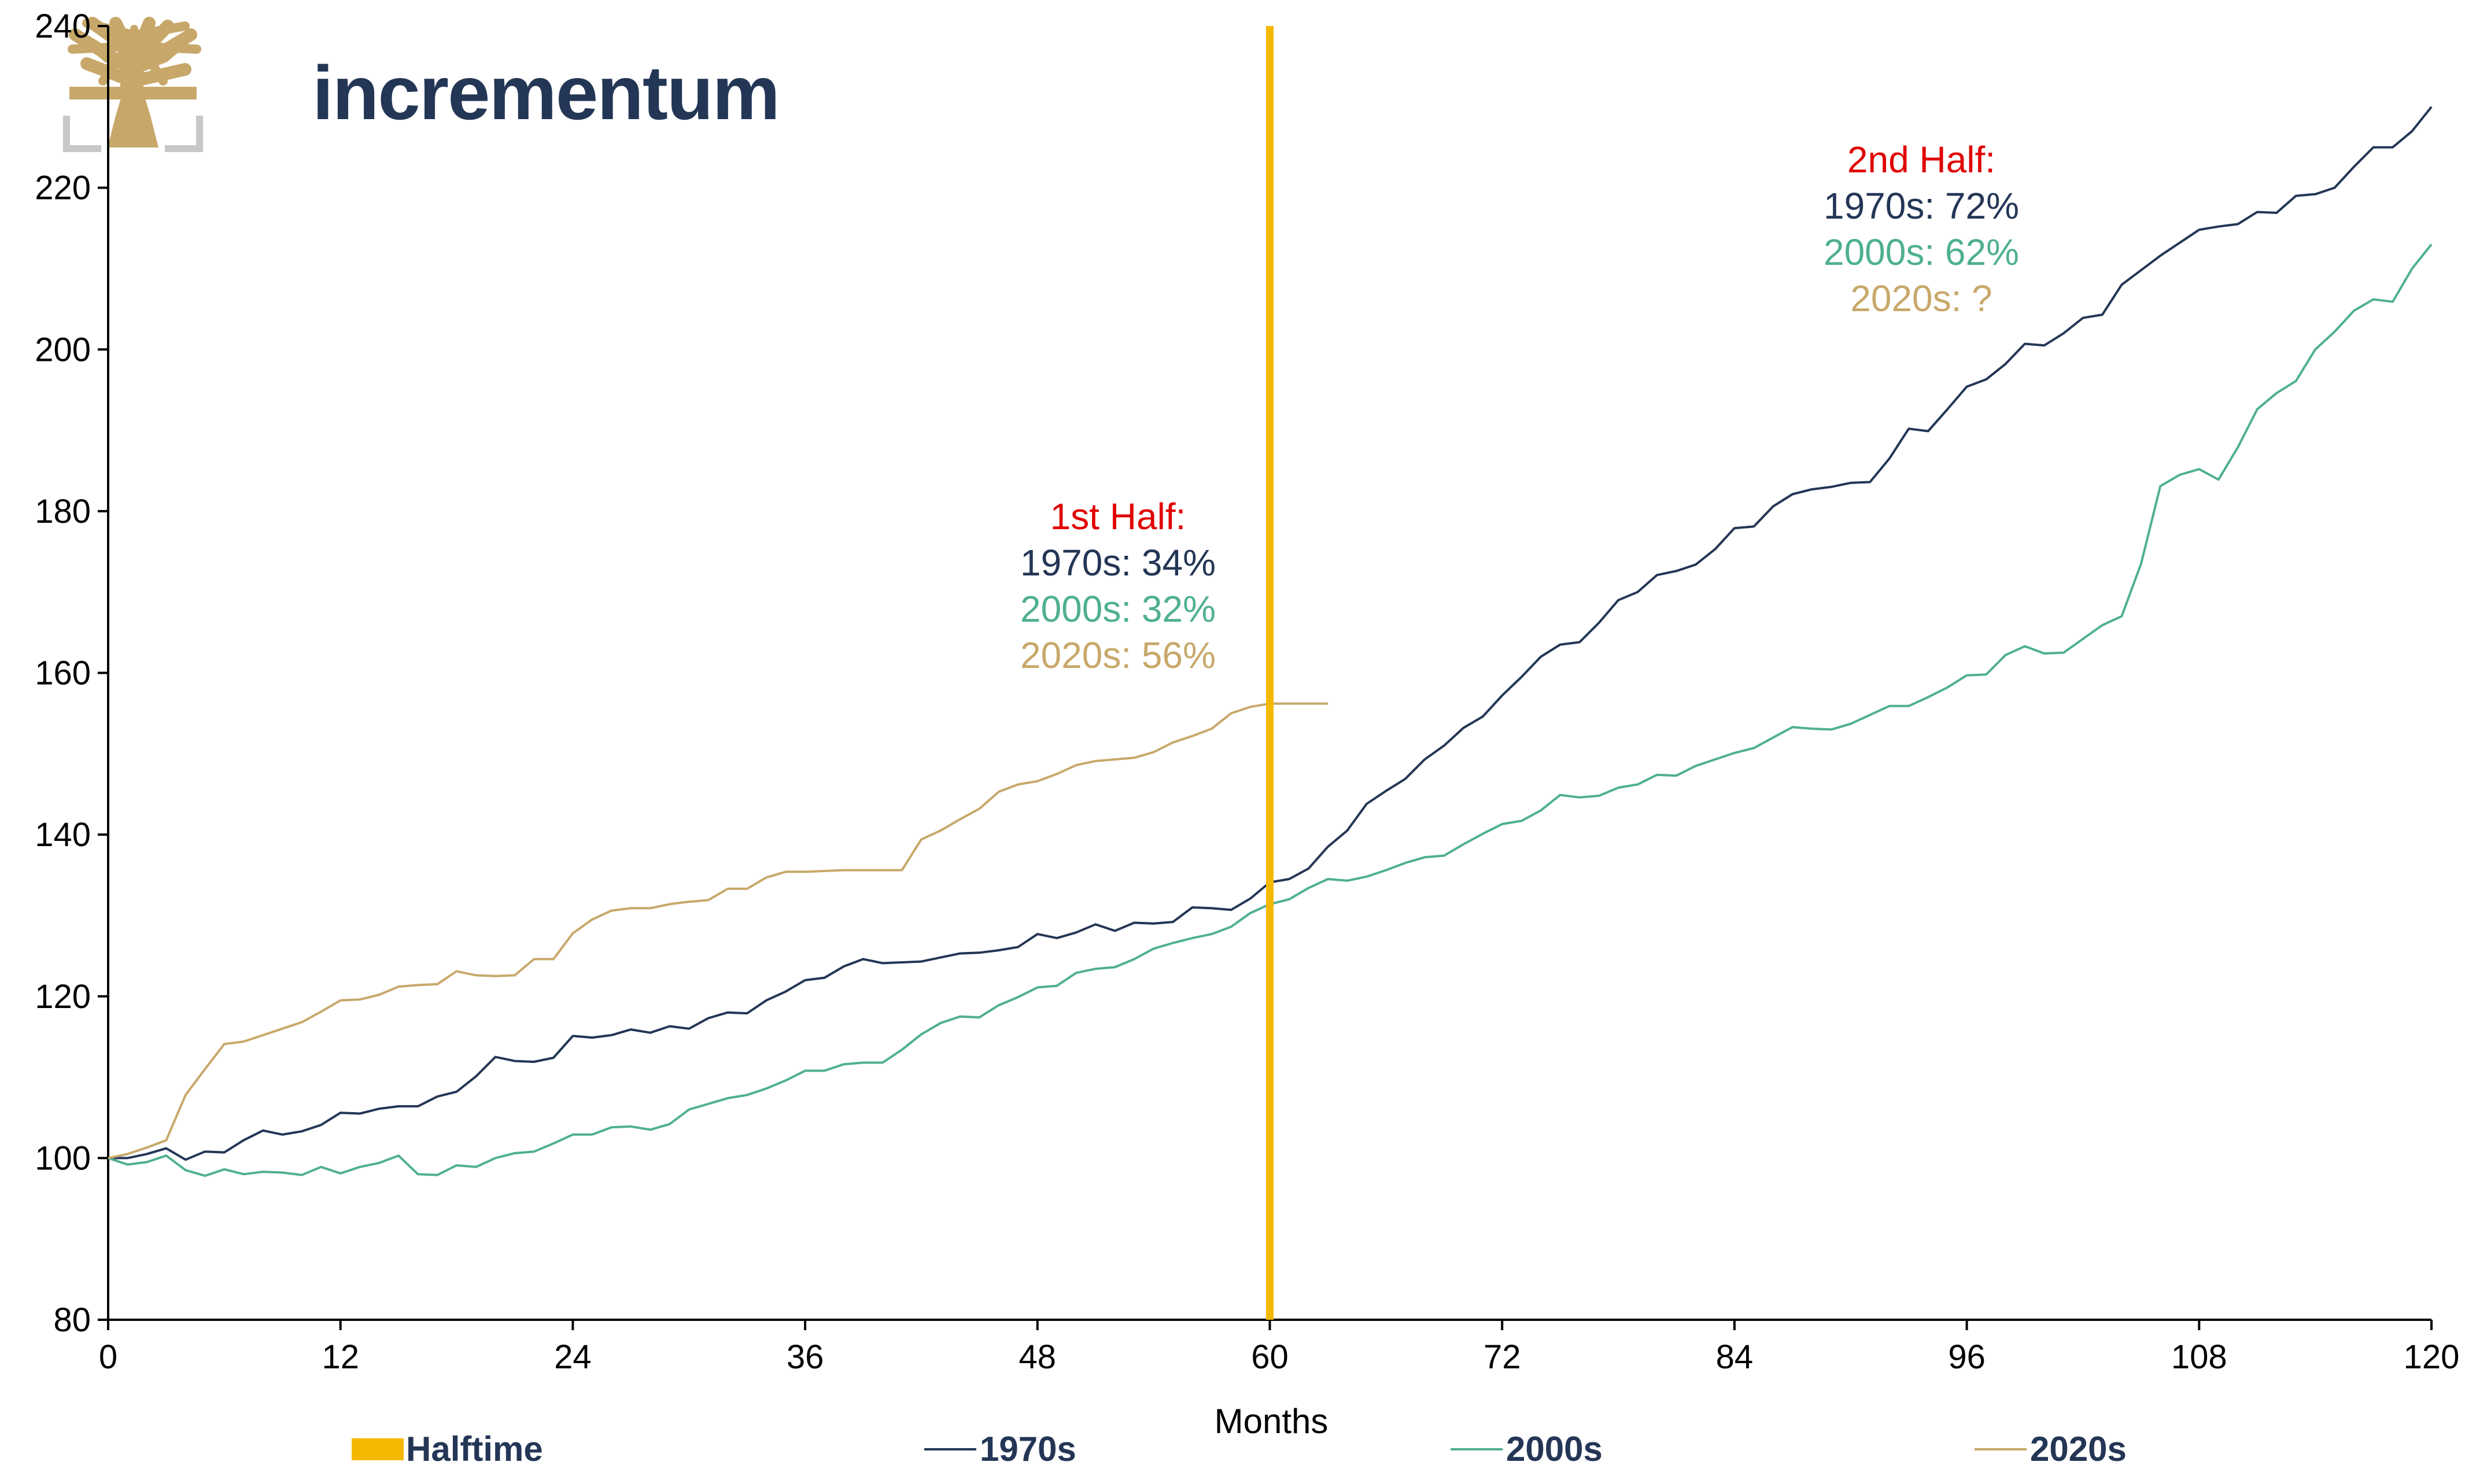  What do you see at coordinates (1118, 563) in the screenshot?
I see `annotation-1970s: 1970s: 34%` at bounding box center [1118, 563].